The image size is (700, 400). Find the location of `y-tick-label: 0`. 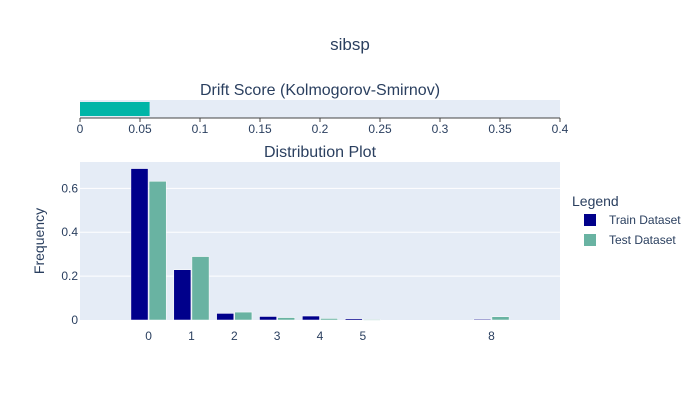

y-tick-label: 0 is located at coordinates (74, 320).